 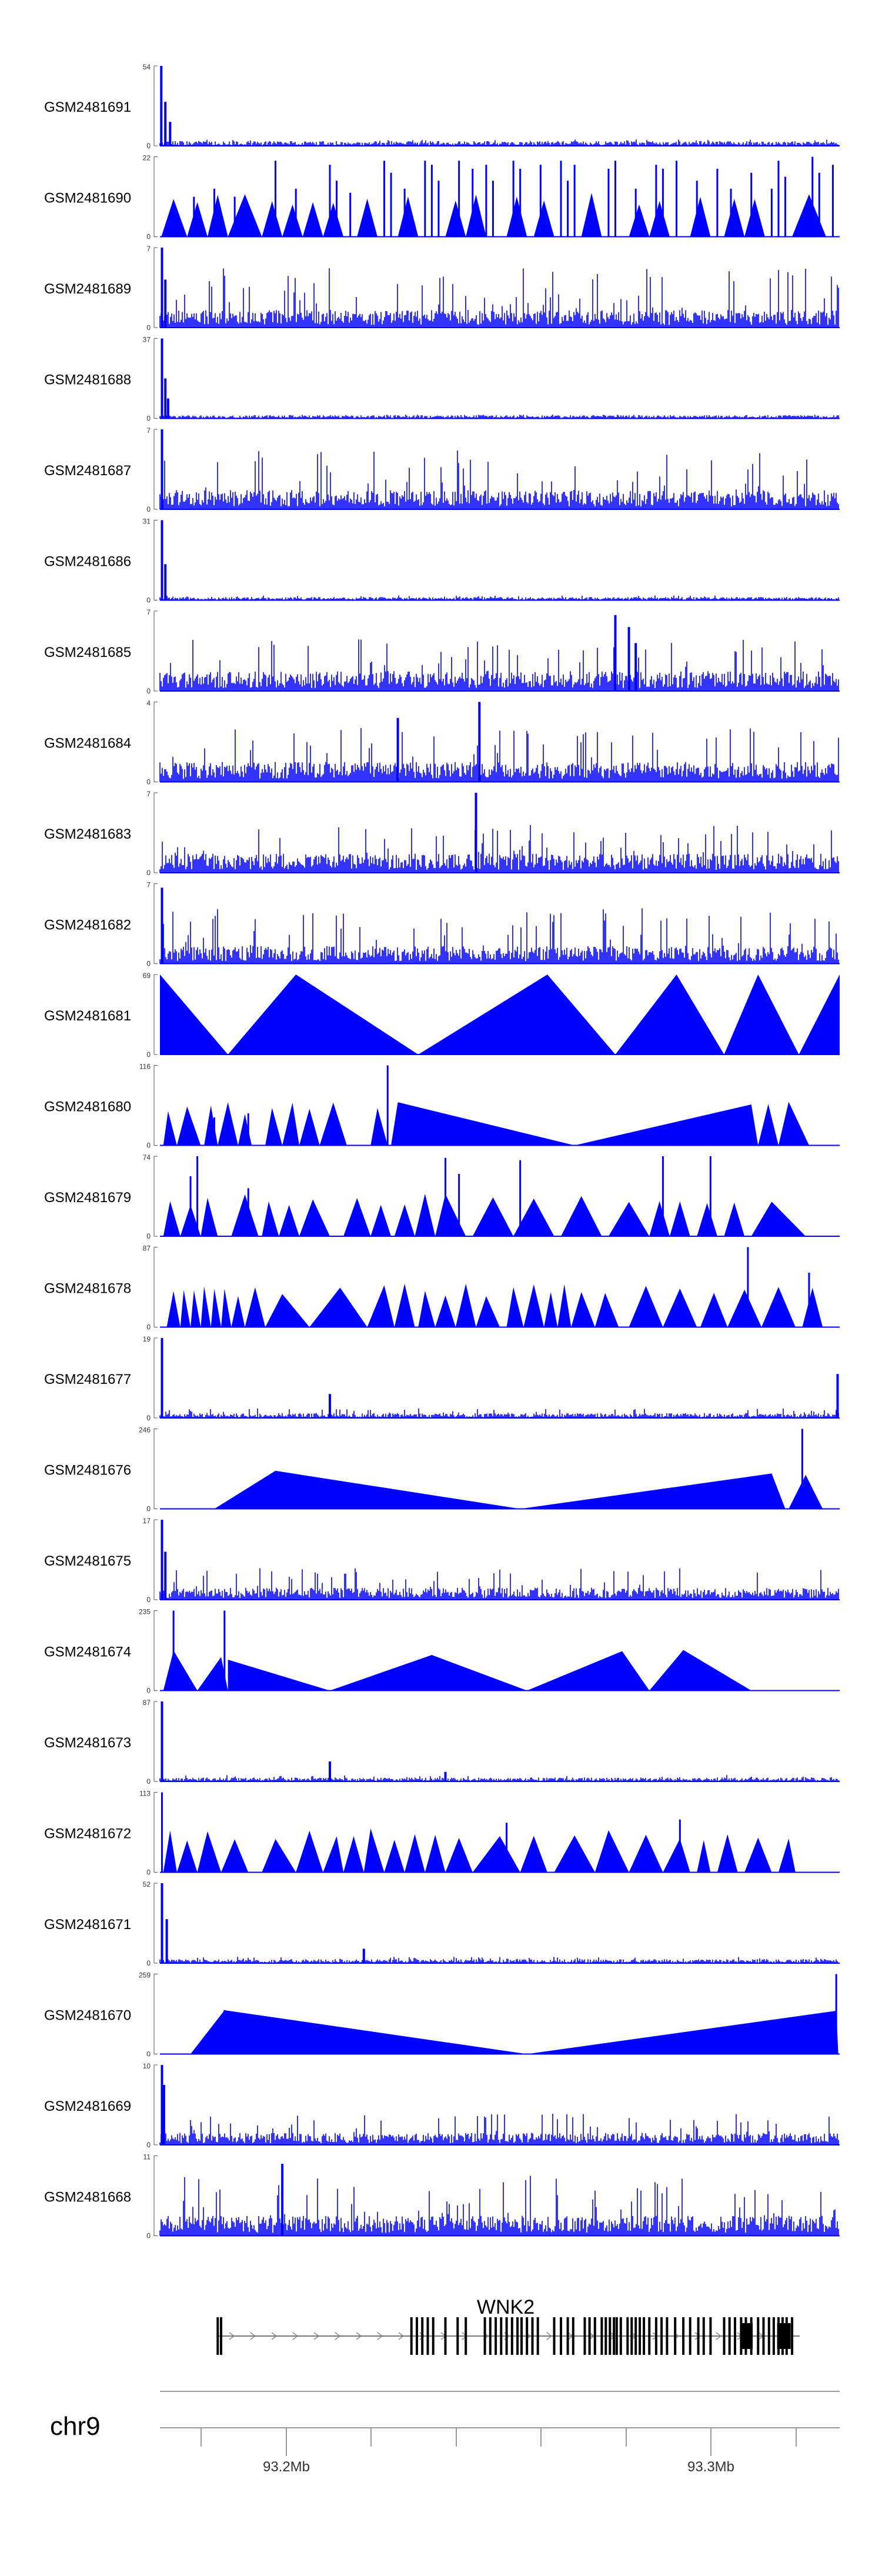 I want to click on track-label: GSM2481673, so click(x=87, y=1743).